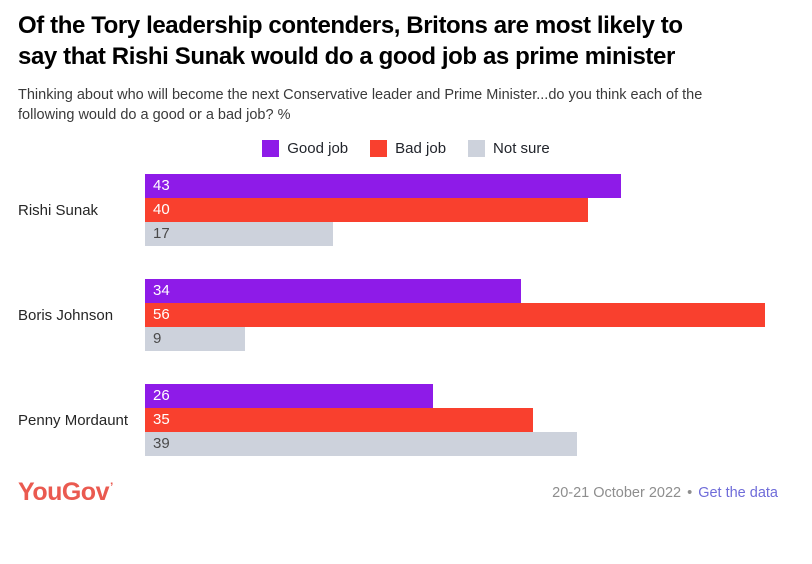  What do you see at coordinates (161, 443) in the screenshot?
I see `bar-value-label: 39` at bounding box center [161, 443].